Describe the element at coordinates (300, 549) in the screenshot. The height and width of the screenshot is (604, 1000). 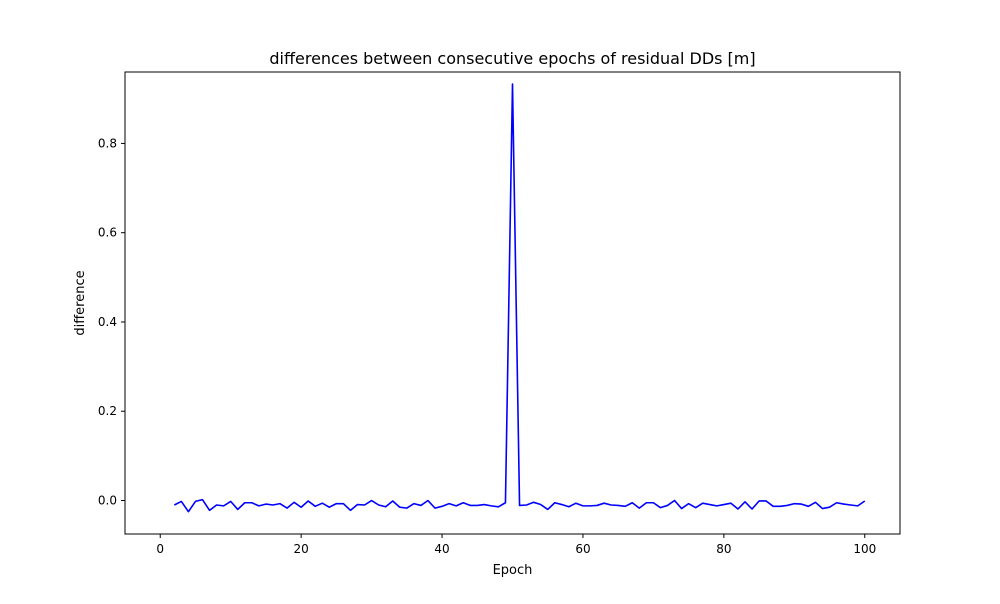
I see `x-tick-label: 20` at that location.